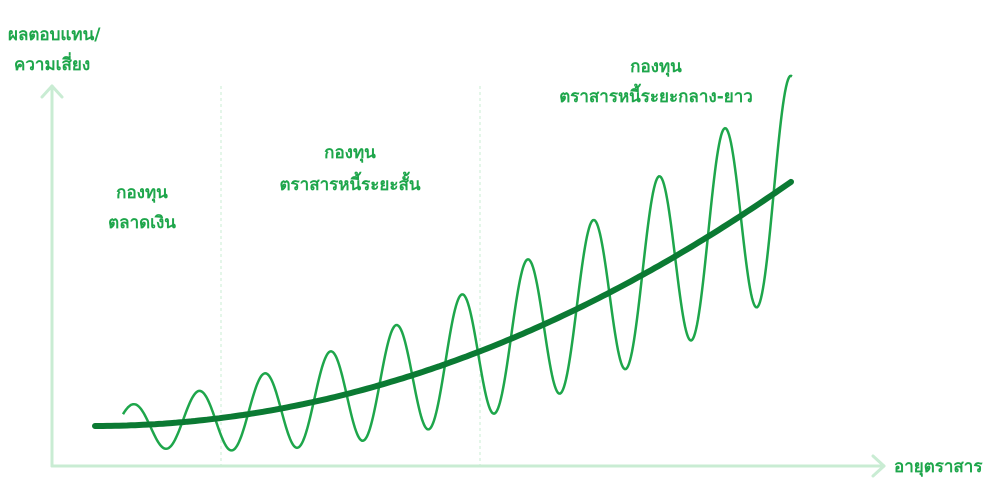 The image size is (999, 500). I want to click on y-axis-label: ผลตอบแทน/, so click(54, 35).